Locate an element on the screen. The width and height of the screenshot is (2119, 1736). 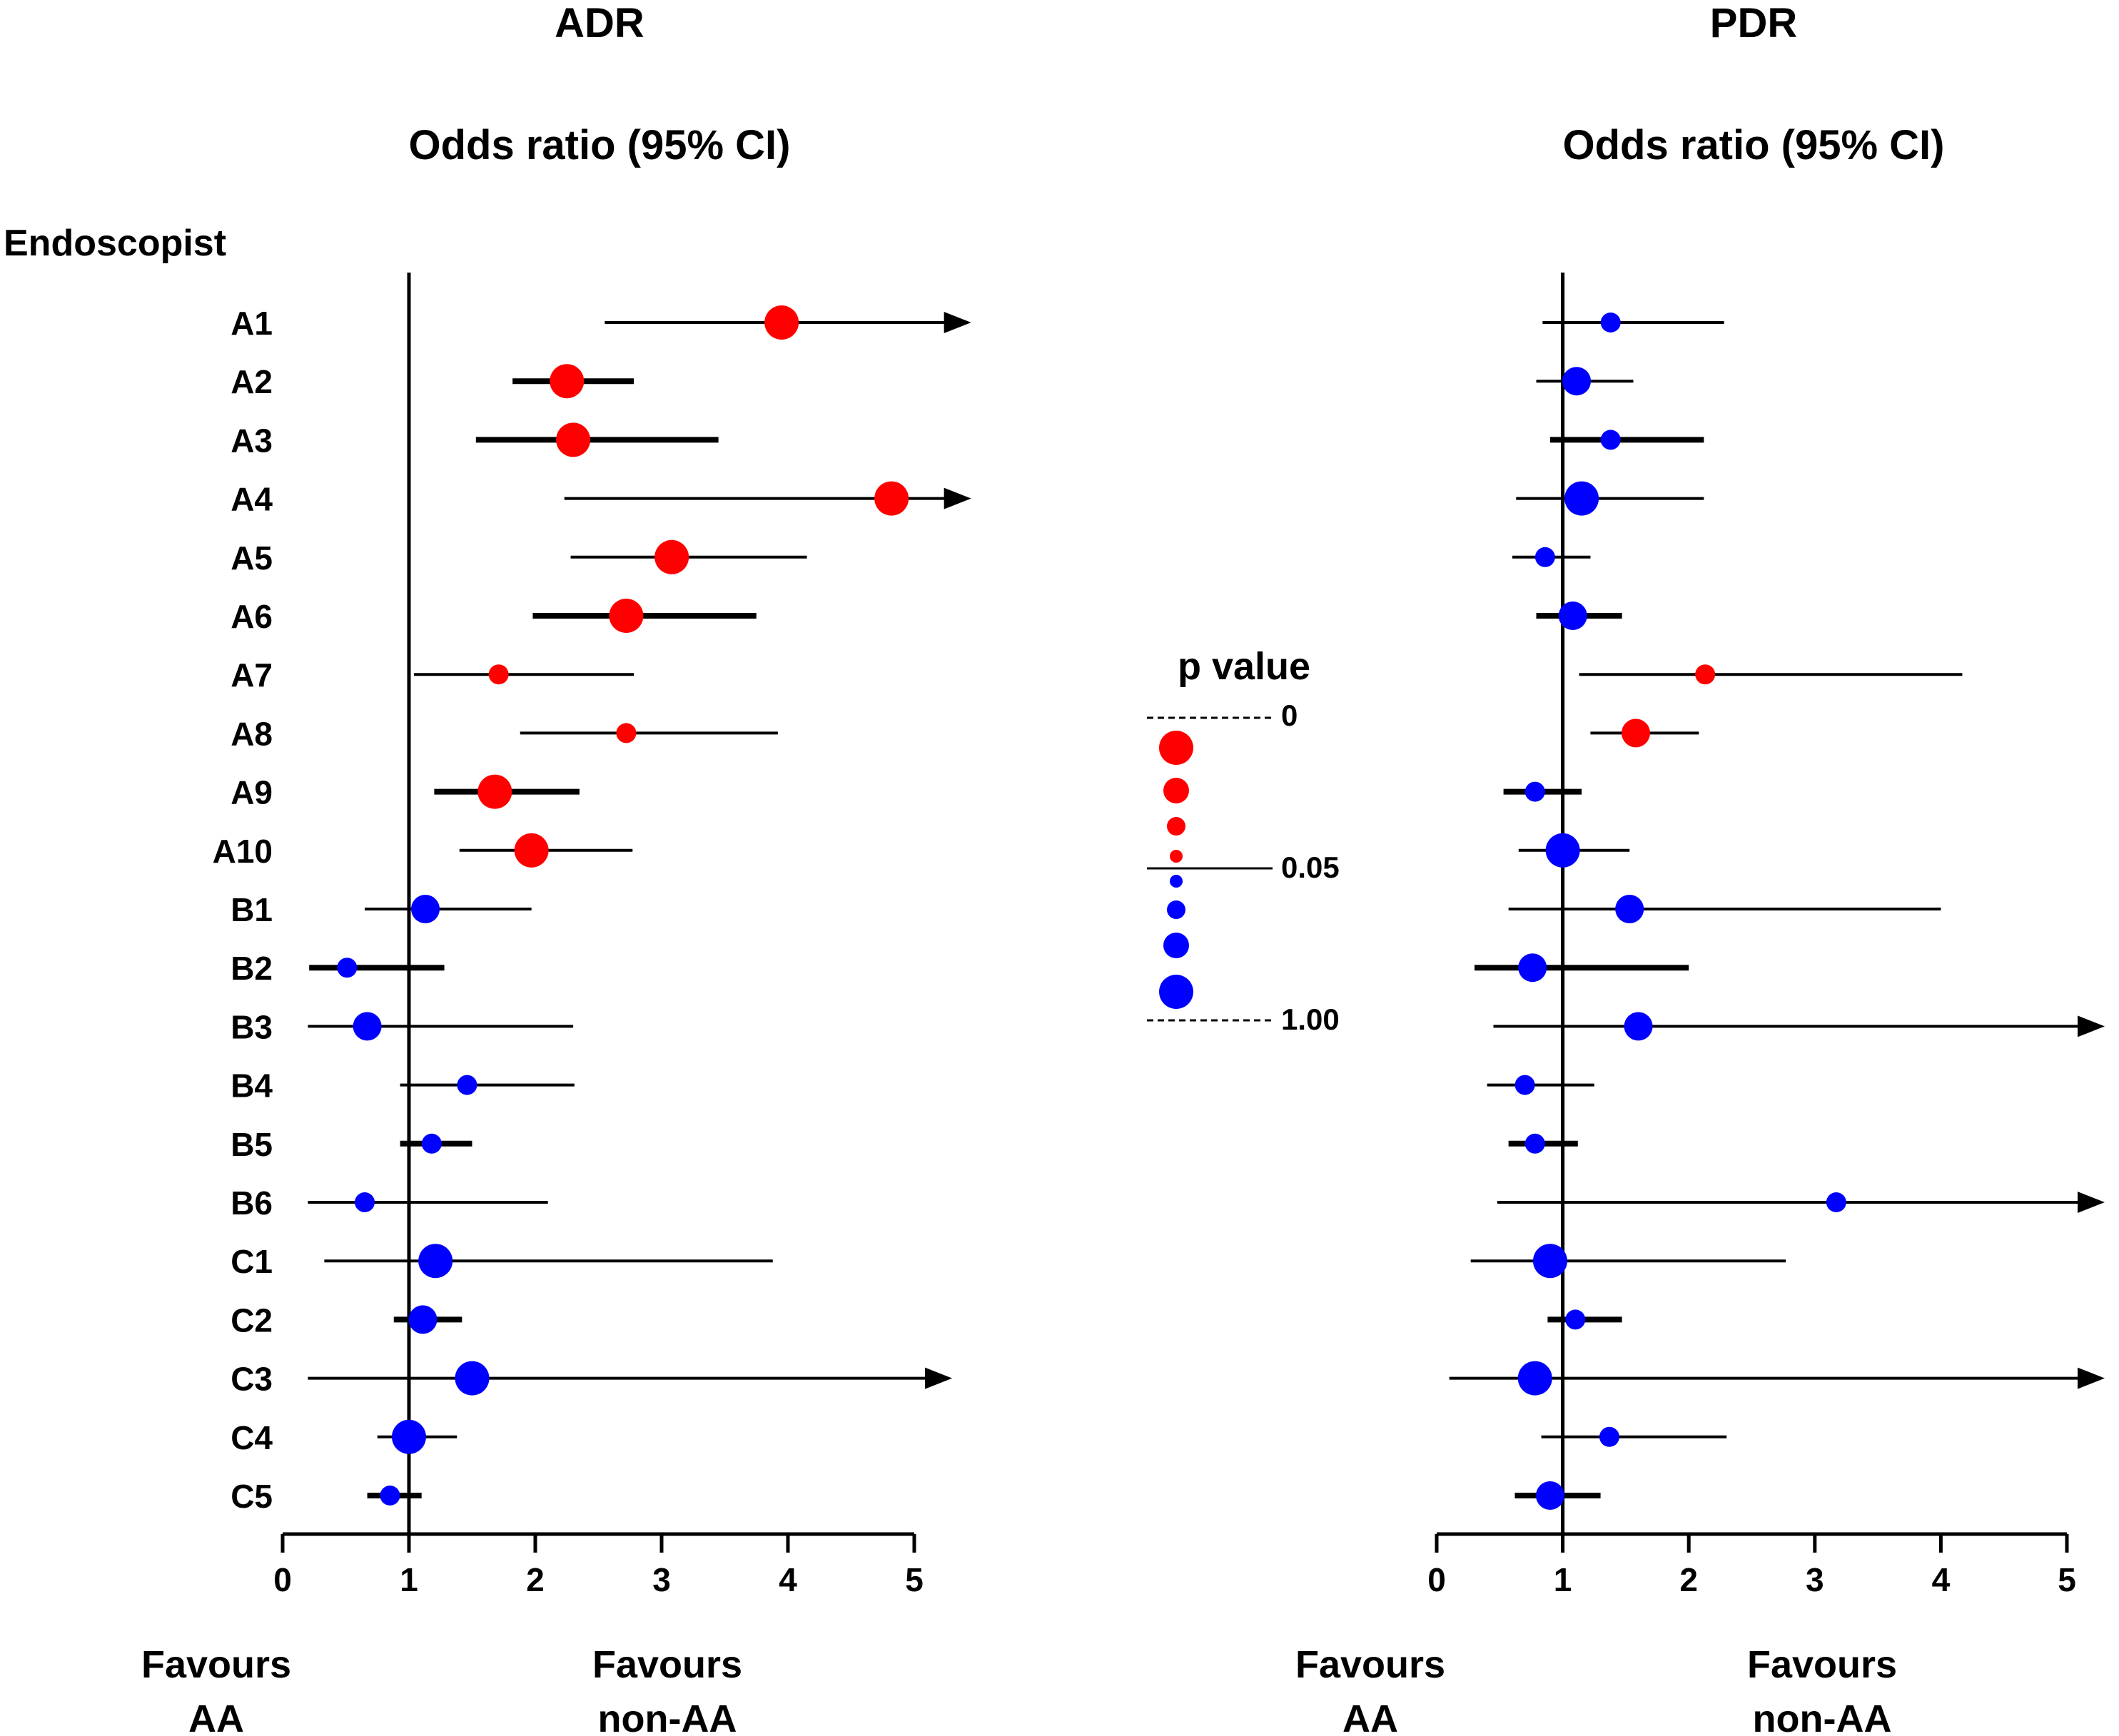
adr-point-a2 is located at coordinates (568, 382).